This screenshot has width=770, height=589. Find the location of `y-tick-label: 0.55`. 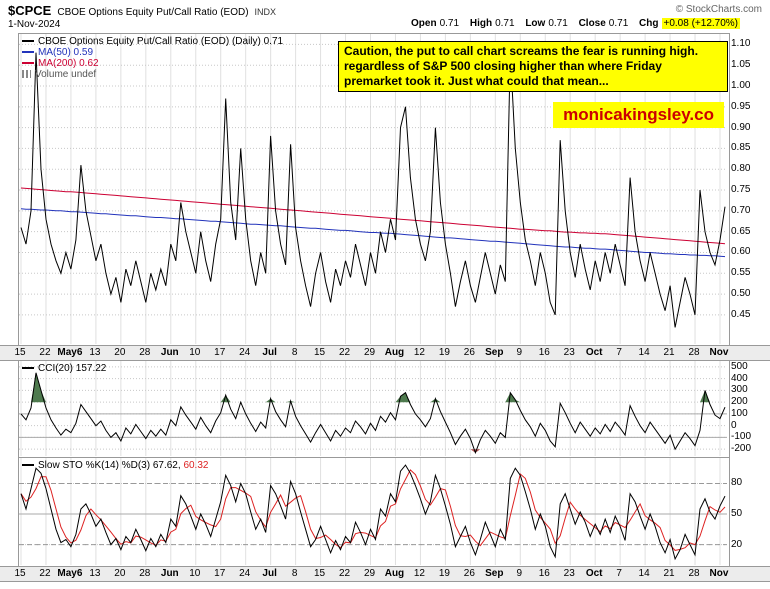

y-tick-label: 0.55 is located at coordinates (741, 273).